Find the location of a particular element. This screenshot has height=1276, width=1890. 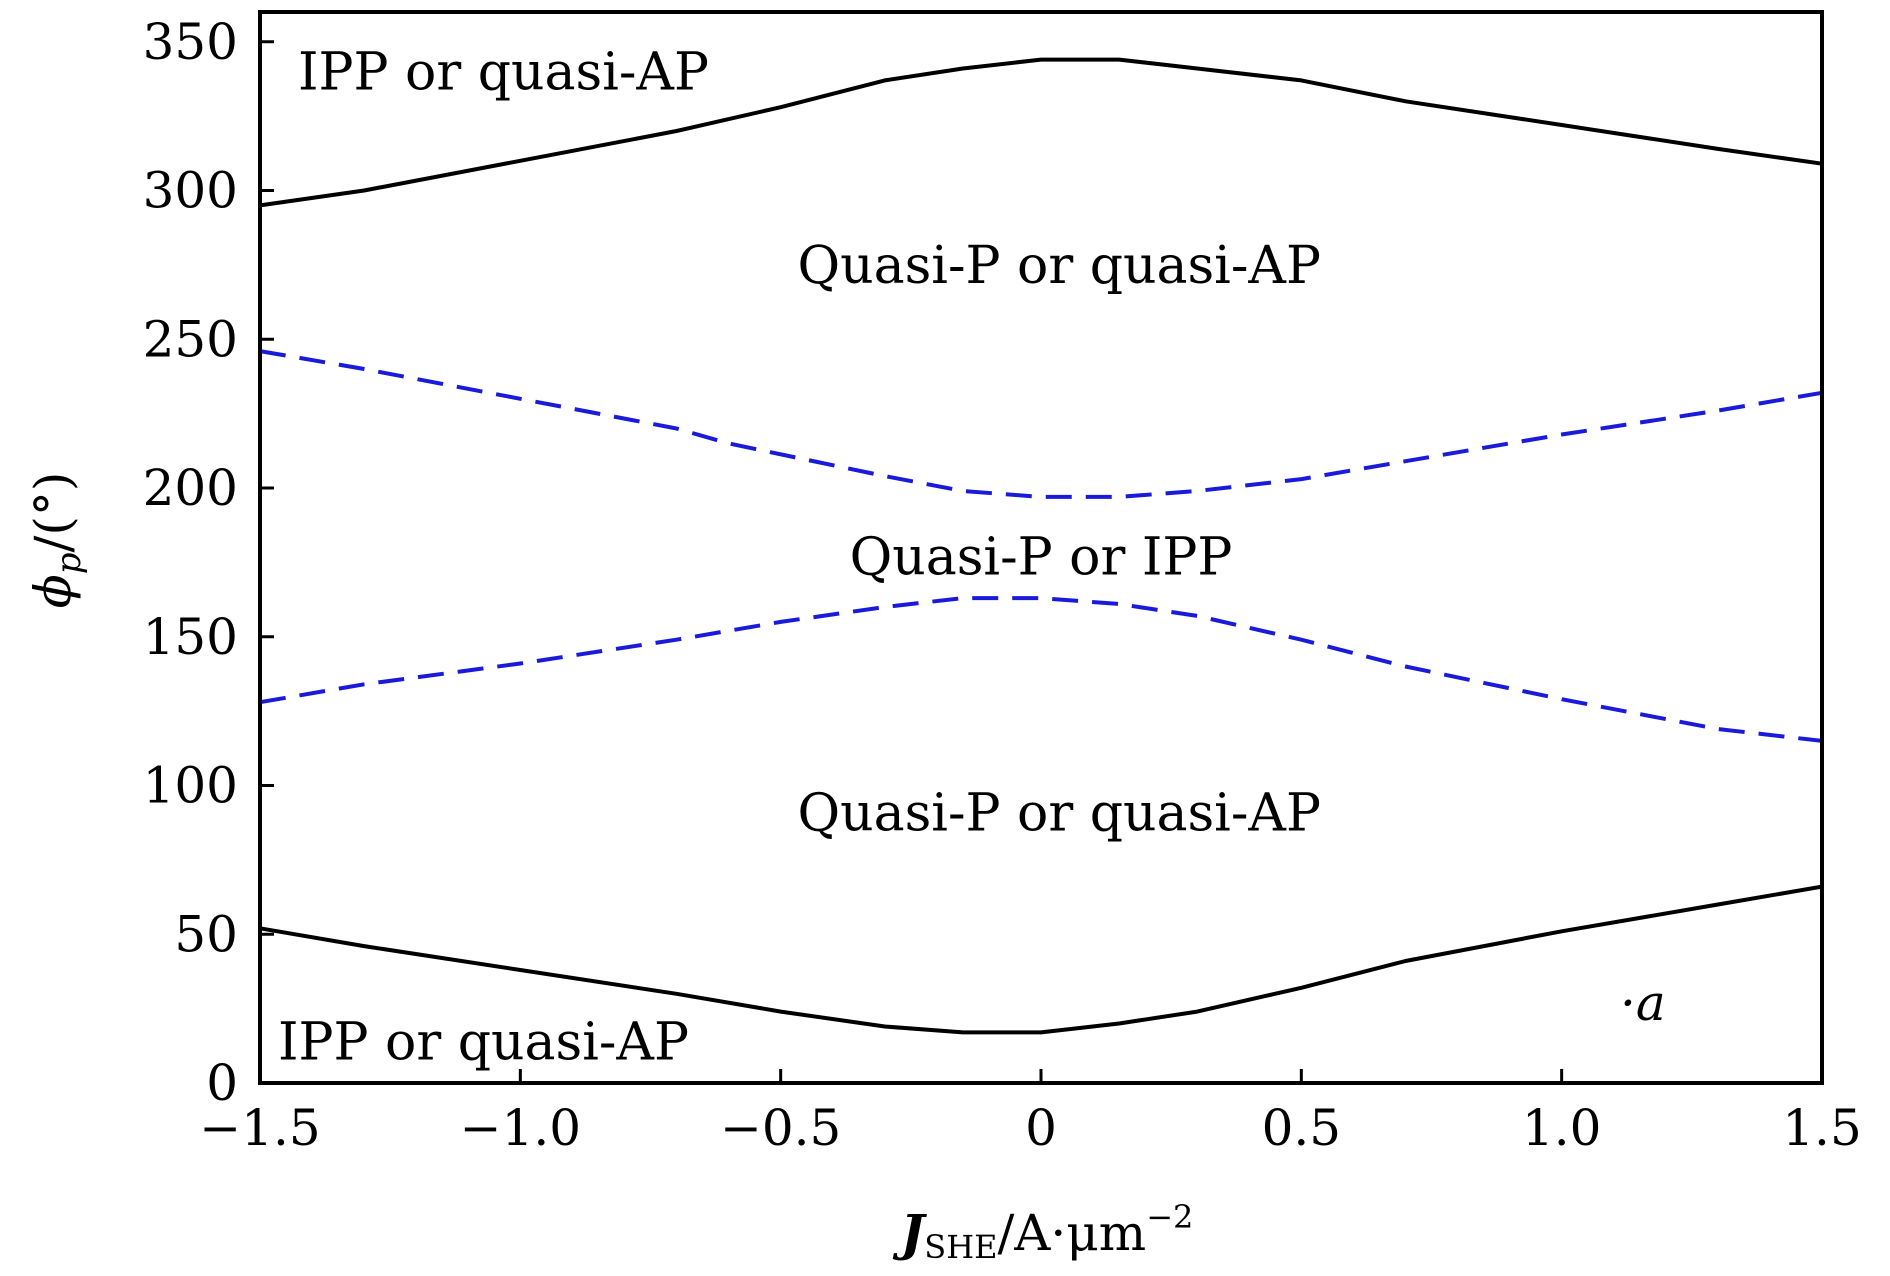

x-tick-label-4: 0.5 is located at coordinates (1302, 1128).